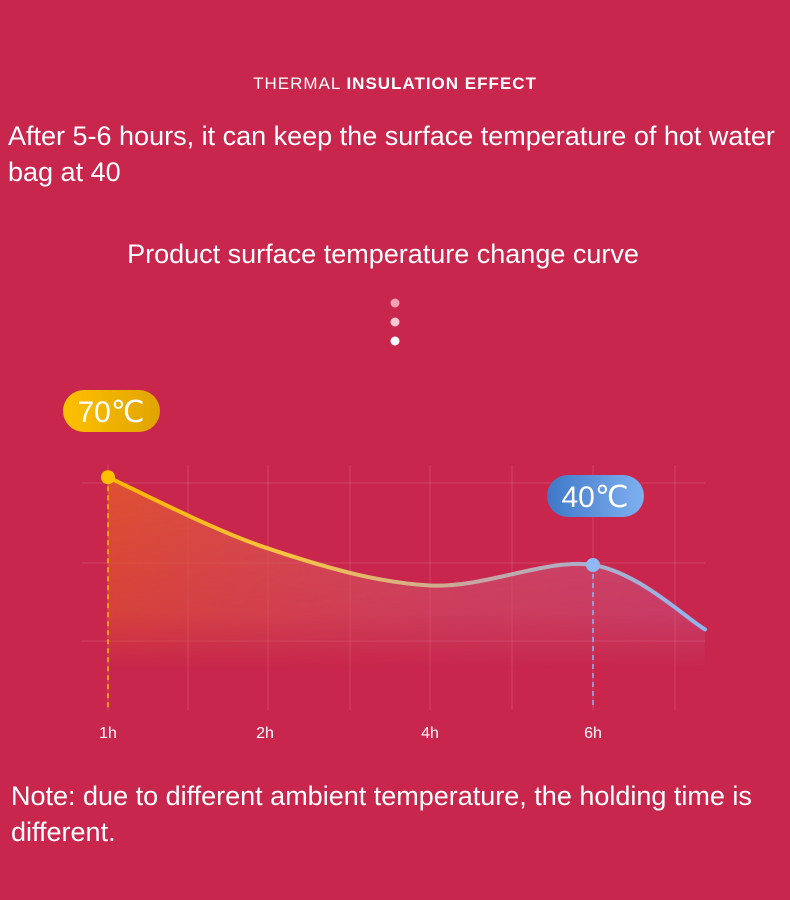  I want to click on data-label: 70℃, so click(110, 412).